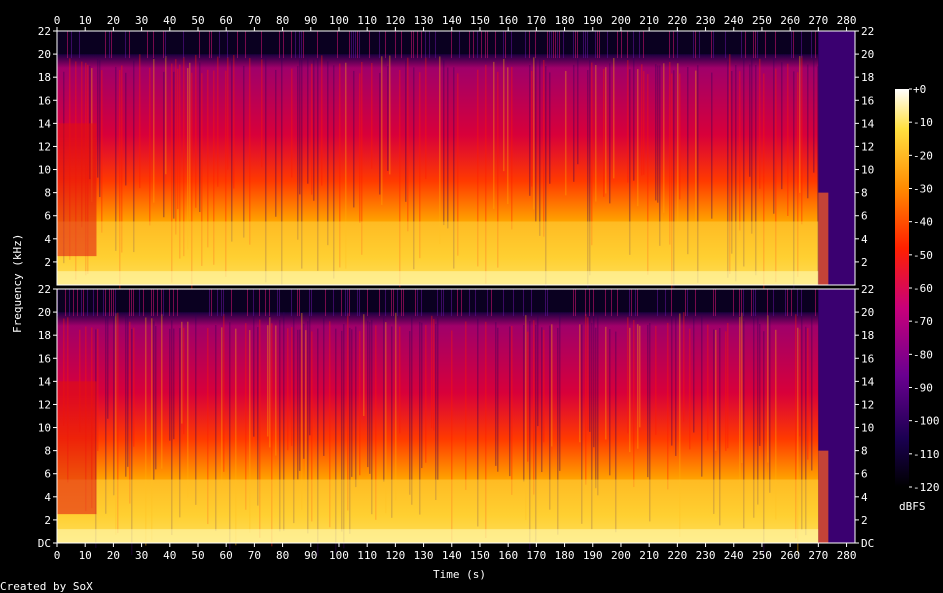  Describe the element at coordinates (864, 262) in the screenshot. I see `y-tick-label-right: 2` at that location.